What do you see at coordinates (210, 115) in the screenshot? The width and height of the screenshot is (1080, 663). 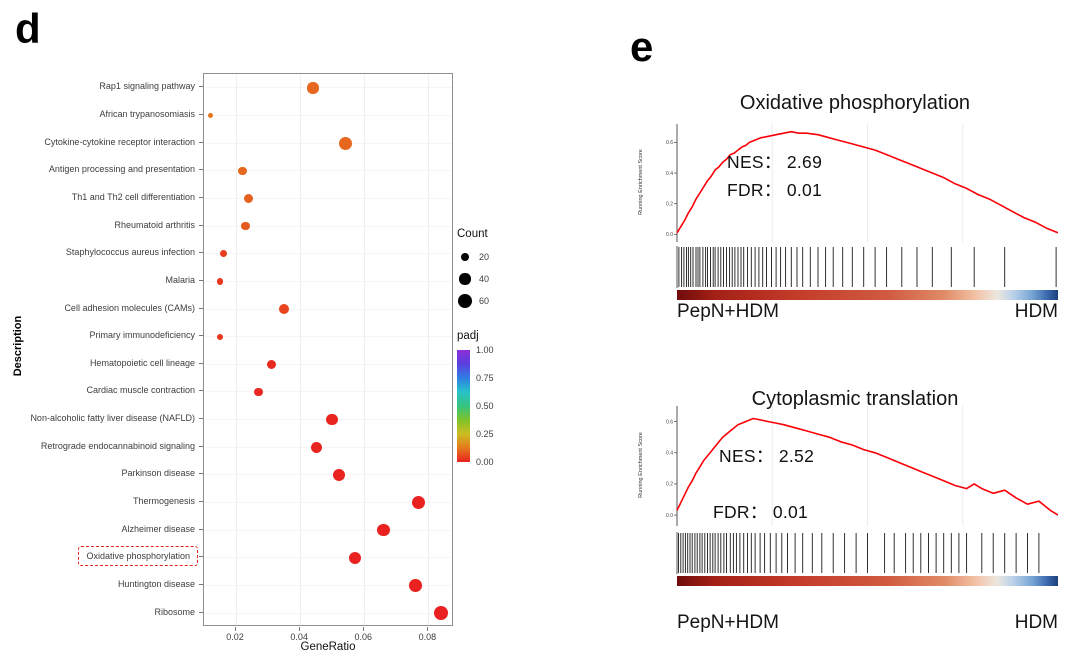 I see `dot-african-trypanosomiasis` at bounding box center [210, 115].